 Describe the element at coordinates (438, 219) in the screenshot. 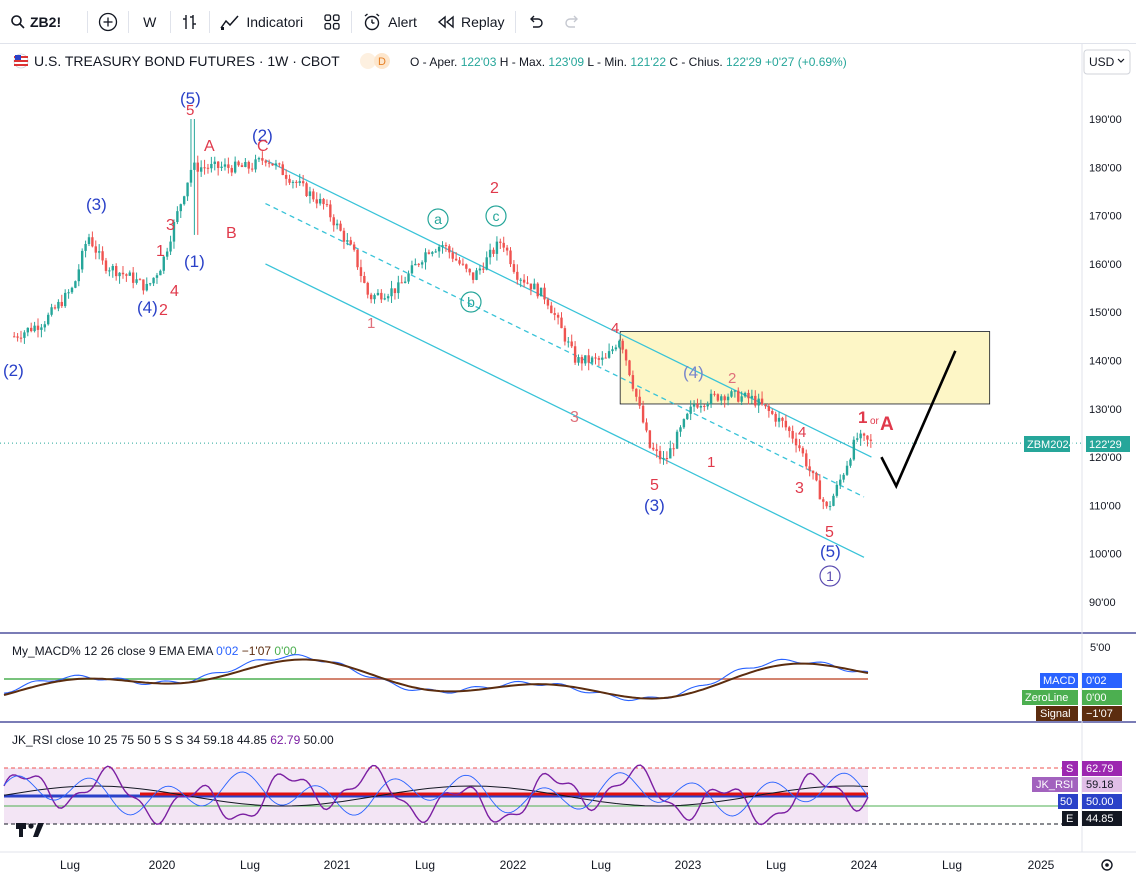

I see `wave-circle` at that location.